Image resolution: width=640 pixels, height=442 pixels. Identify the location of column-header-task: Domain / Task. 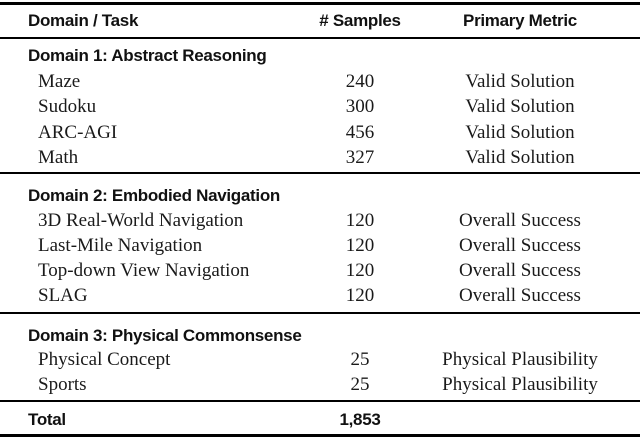
(83, 20).